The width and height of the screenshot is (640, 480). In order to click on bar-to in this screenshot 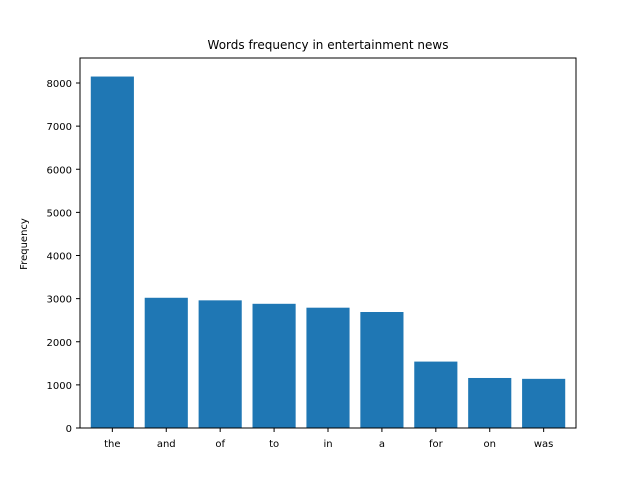, I will do `click(274, 365)`.